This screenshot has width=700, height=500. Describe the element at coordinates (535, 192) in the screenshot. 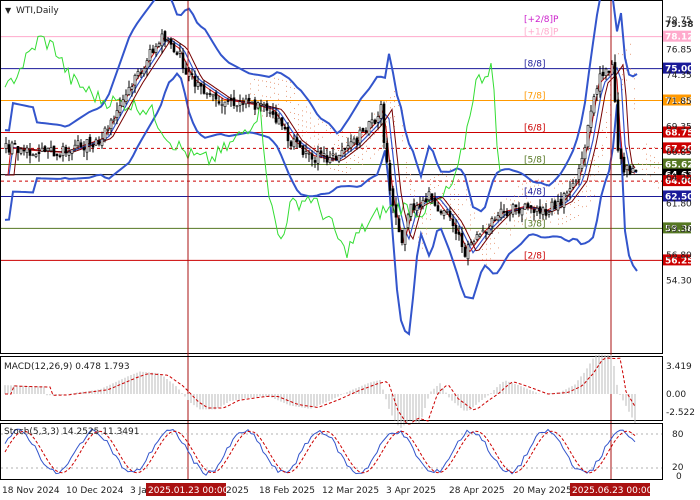

I see `murrey-level-label: [4/8]` at that location.